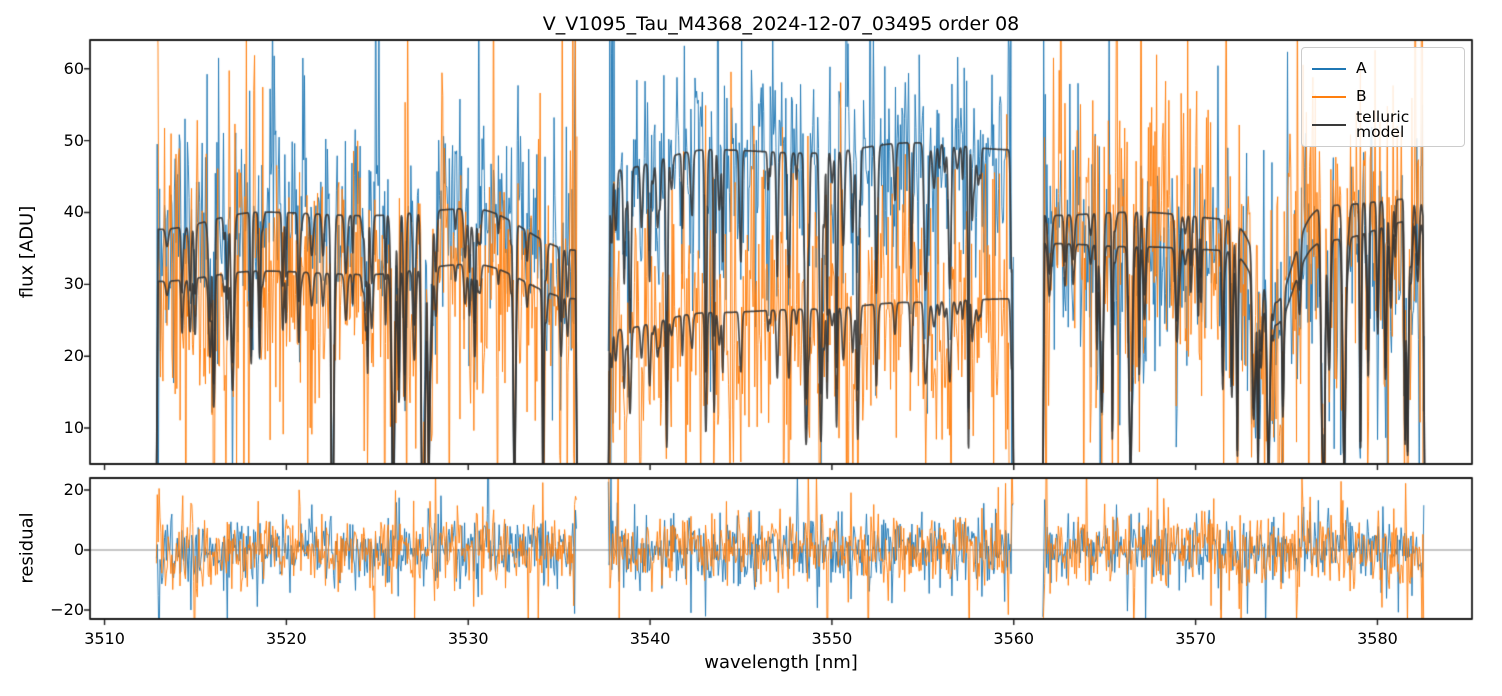 Image resolution: width=1502 pixels, height=696 pixels. I want to click on residual-tick-label: 20, so click(73, 489).